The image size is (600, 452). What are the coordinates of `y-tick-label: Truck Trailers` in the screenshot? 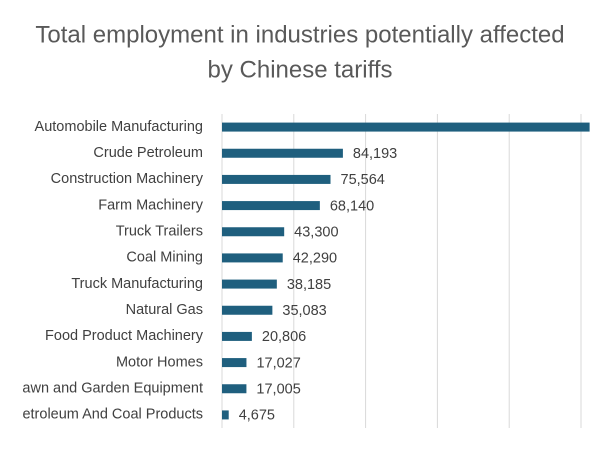 It's located at (159, 232).